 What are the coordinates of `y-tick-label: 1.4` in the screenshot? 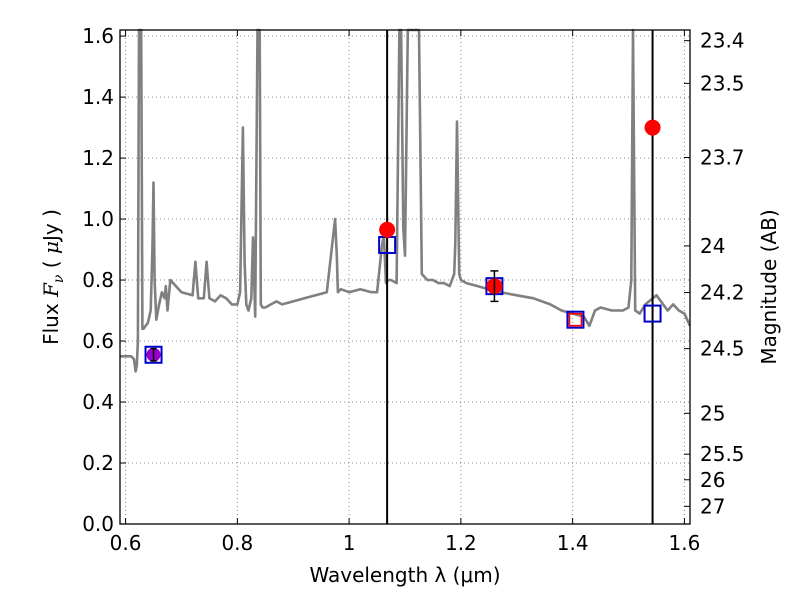 It's located at (98, 97).